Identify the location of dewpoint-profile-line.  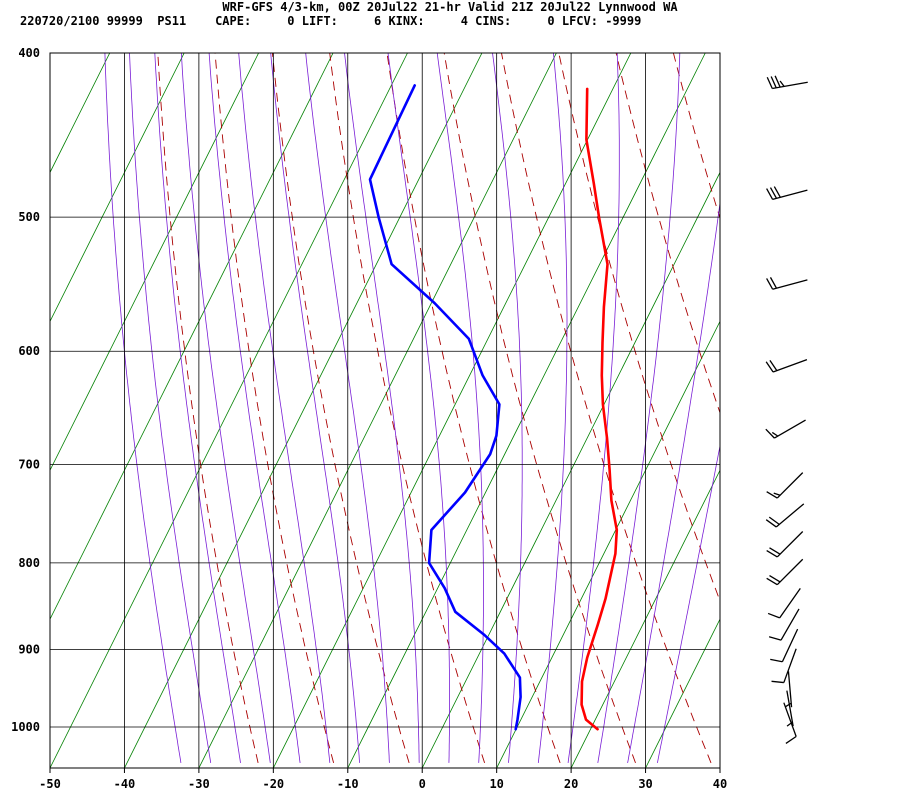
(445, 407).